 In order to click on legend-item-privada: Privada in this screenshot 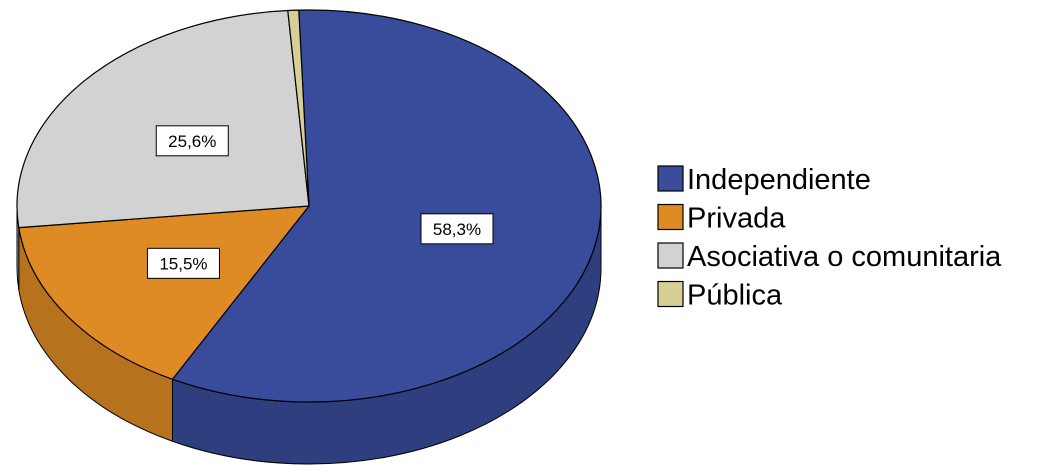, I will do `click(721, 219)`.